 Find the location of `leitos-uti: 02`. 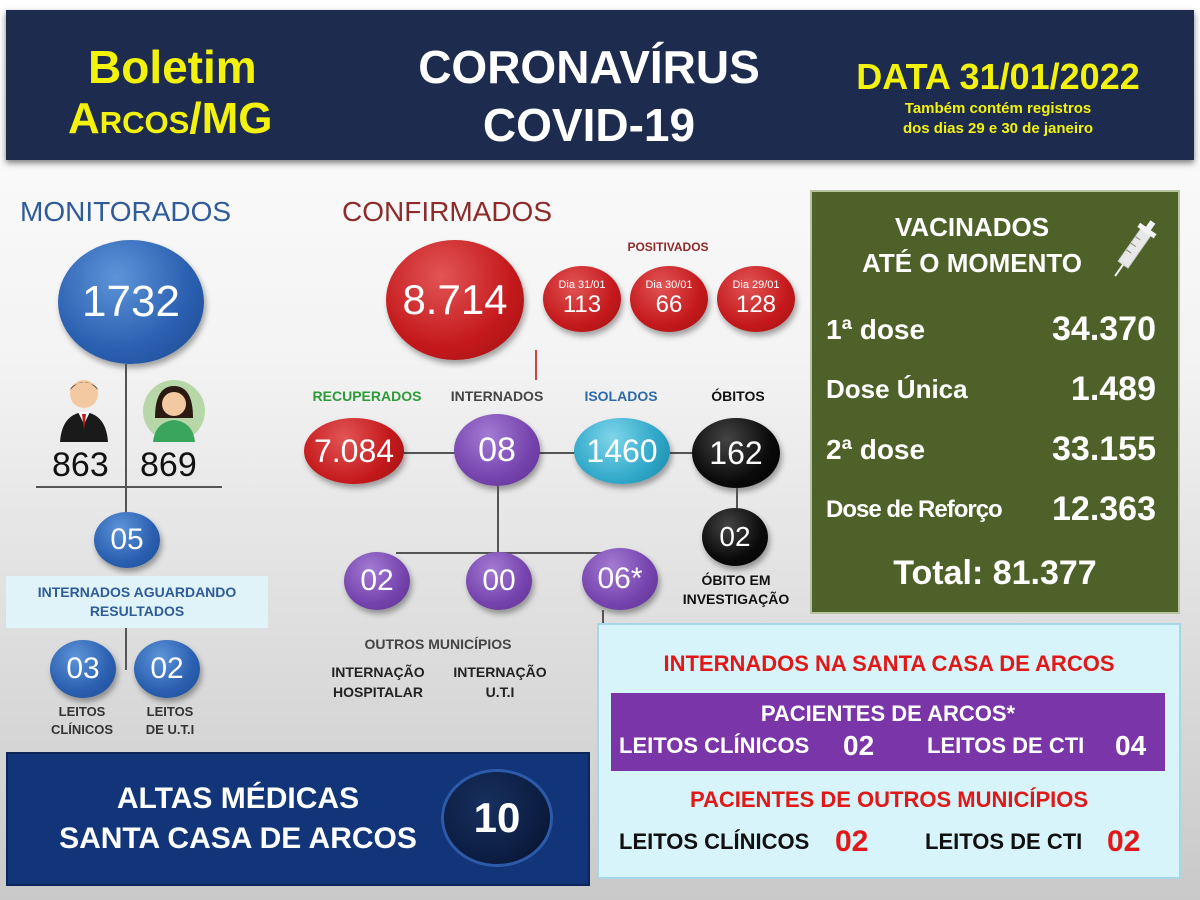

leitos-uti: 02 is located at coordinates (167, 668).